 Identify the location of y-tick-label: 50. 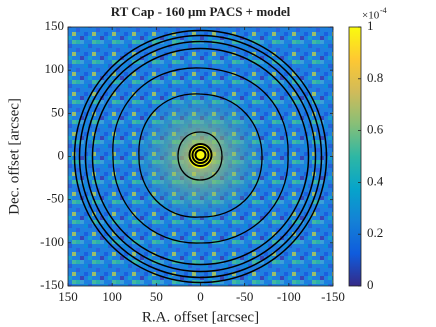
(57, 111).